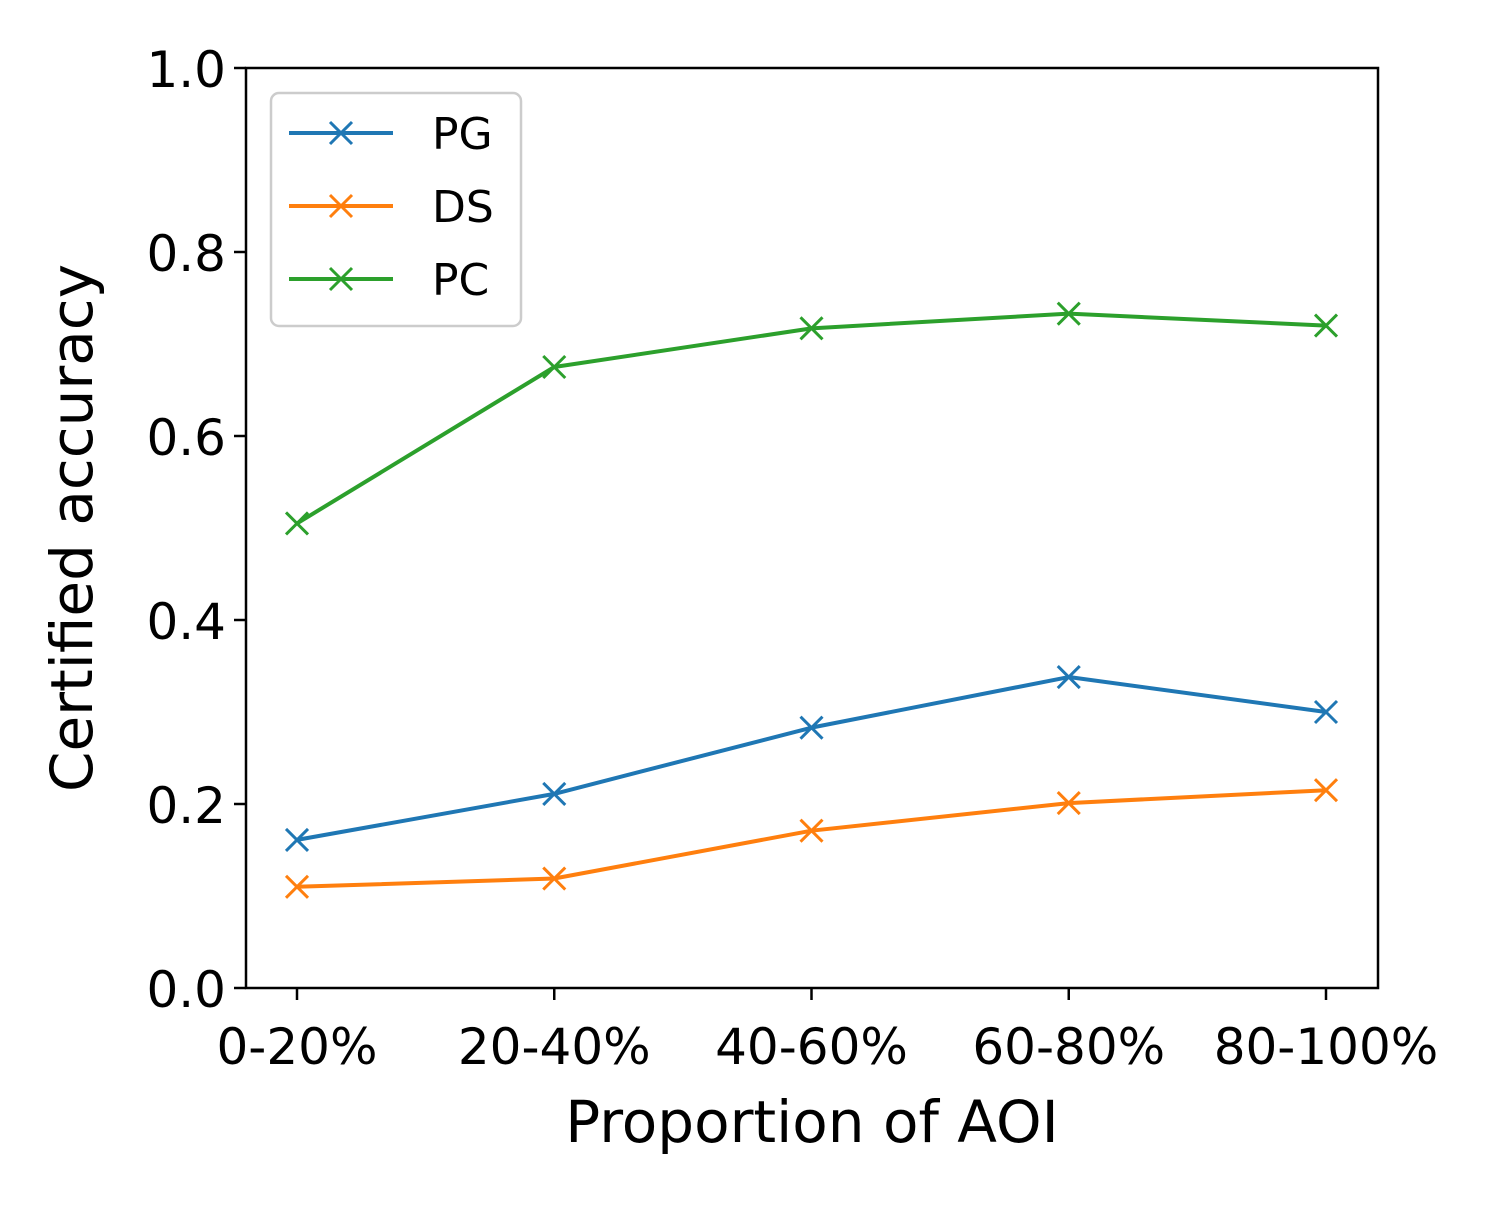 The width and height of the screenshot is (1500, 1205). I want to click on series-ds, so click(811, 838).